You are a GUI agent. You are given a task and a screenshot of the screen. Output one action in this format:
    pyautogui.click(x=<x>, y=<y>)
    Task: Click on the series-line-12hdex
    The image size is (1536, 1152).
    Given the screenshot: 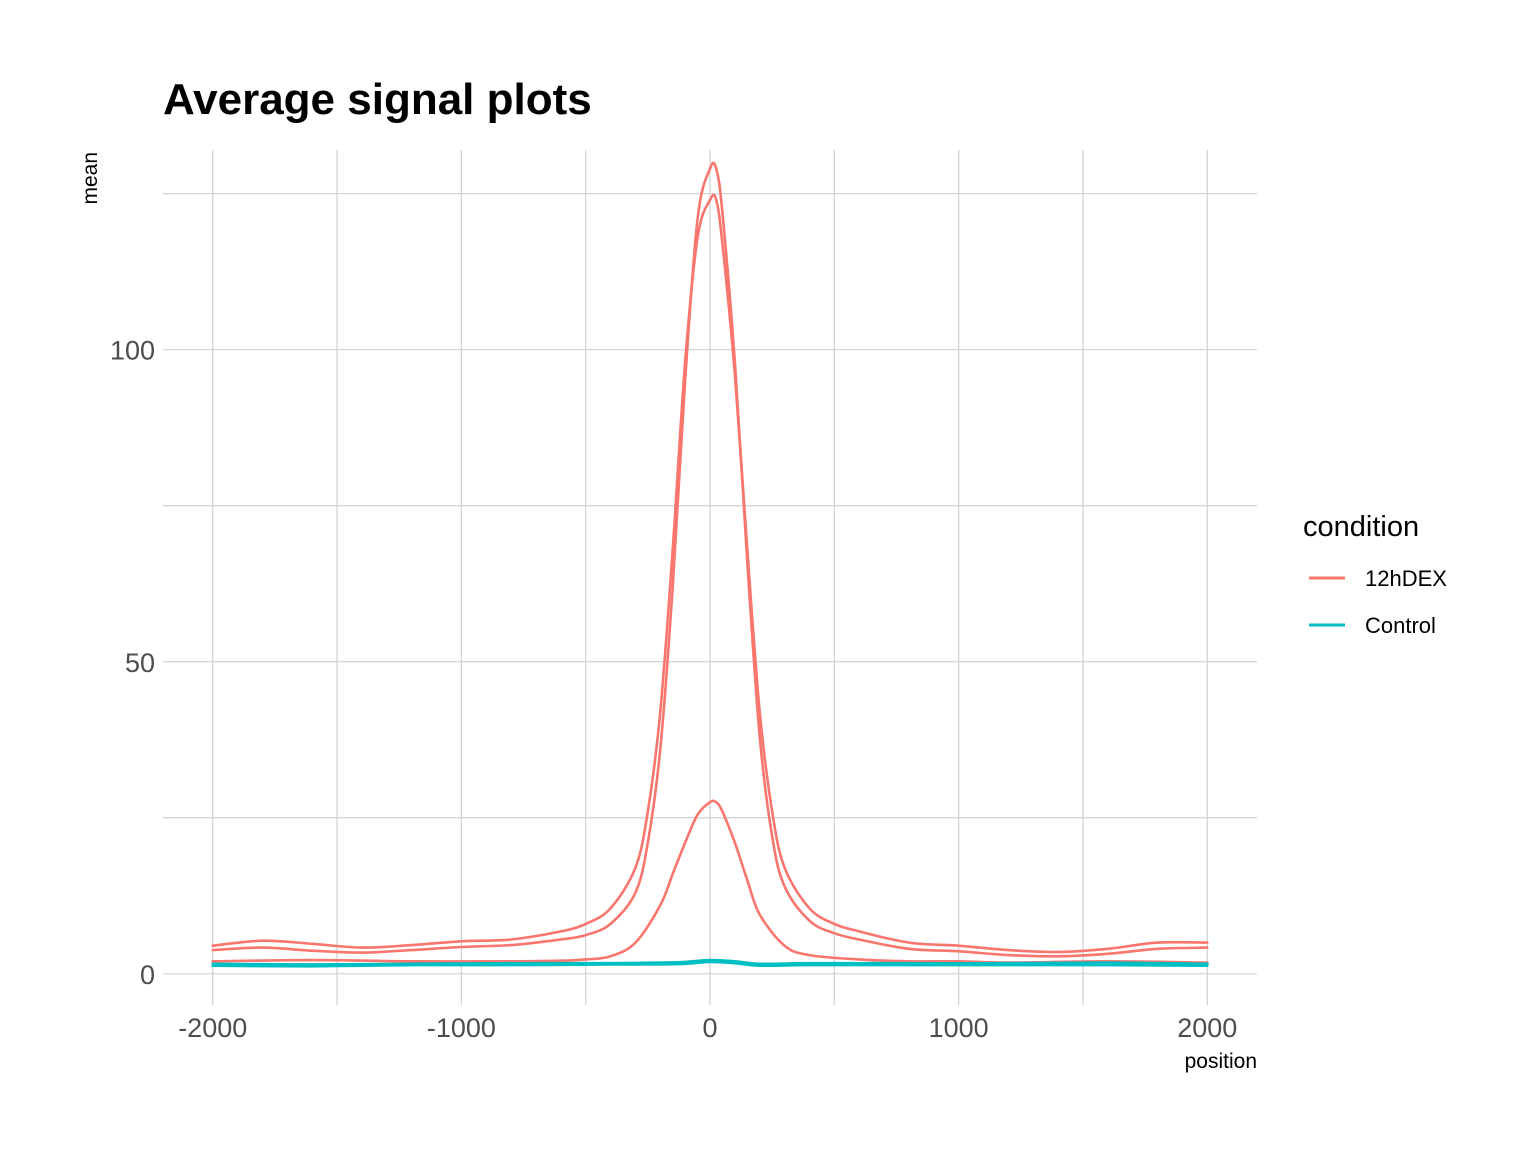 What is the action you would take?
    pyautogui.click(x=710, y=881)
    